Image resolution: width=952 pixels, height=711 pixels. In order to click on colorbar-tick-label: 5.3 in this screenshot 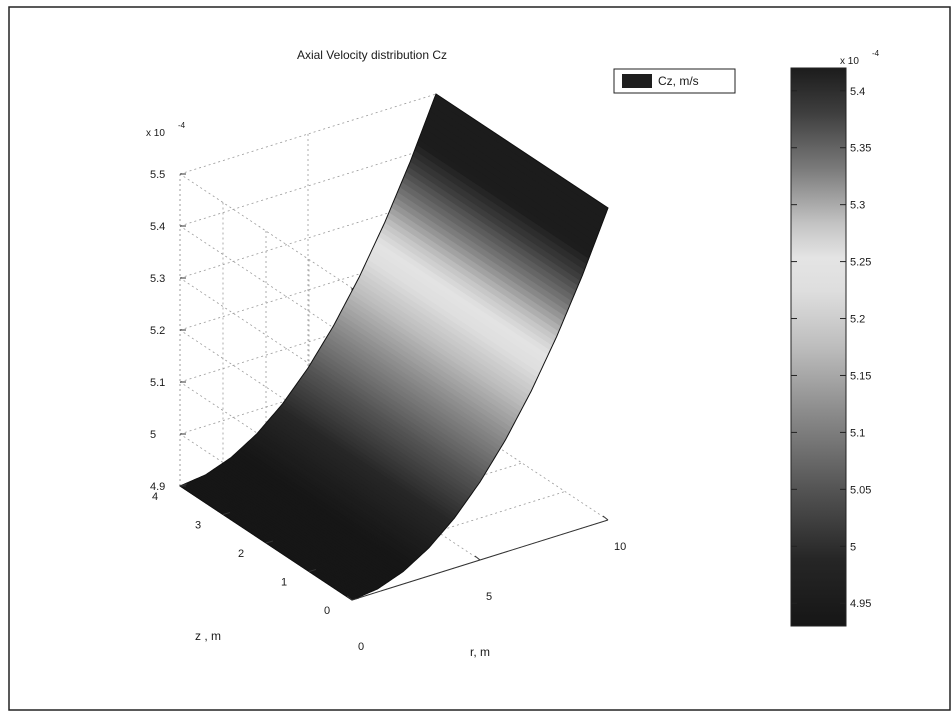, I will do `click(857, 206)`.